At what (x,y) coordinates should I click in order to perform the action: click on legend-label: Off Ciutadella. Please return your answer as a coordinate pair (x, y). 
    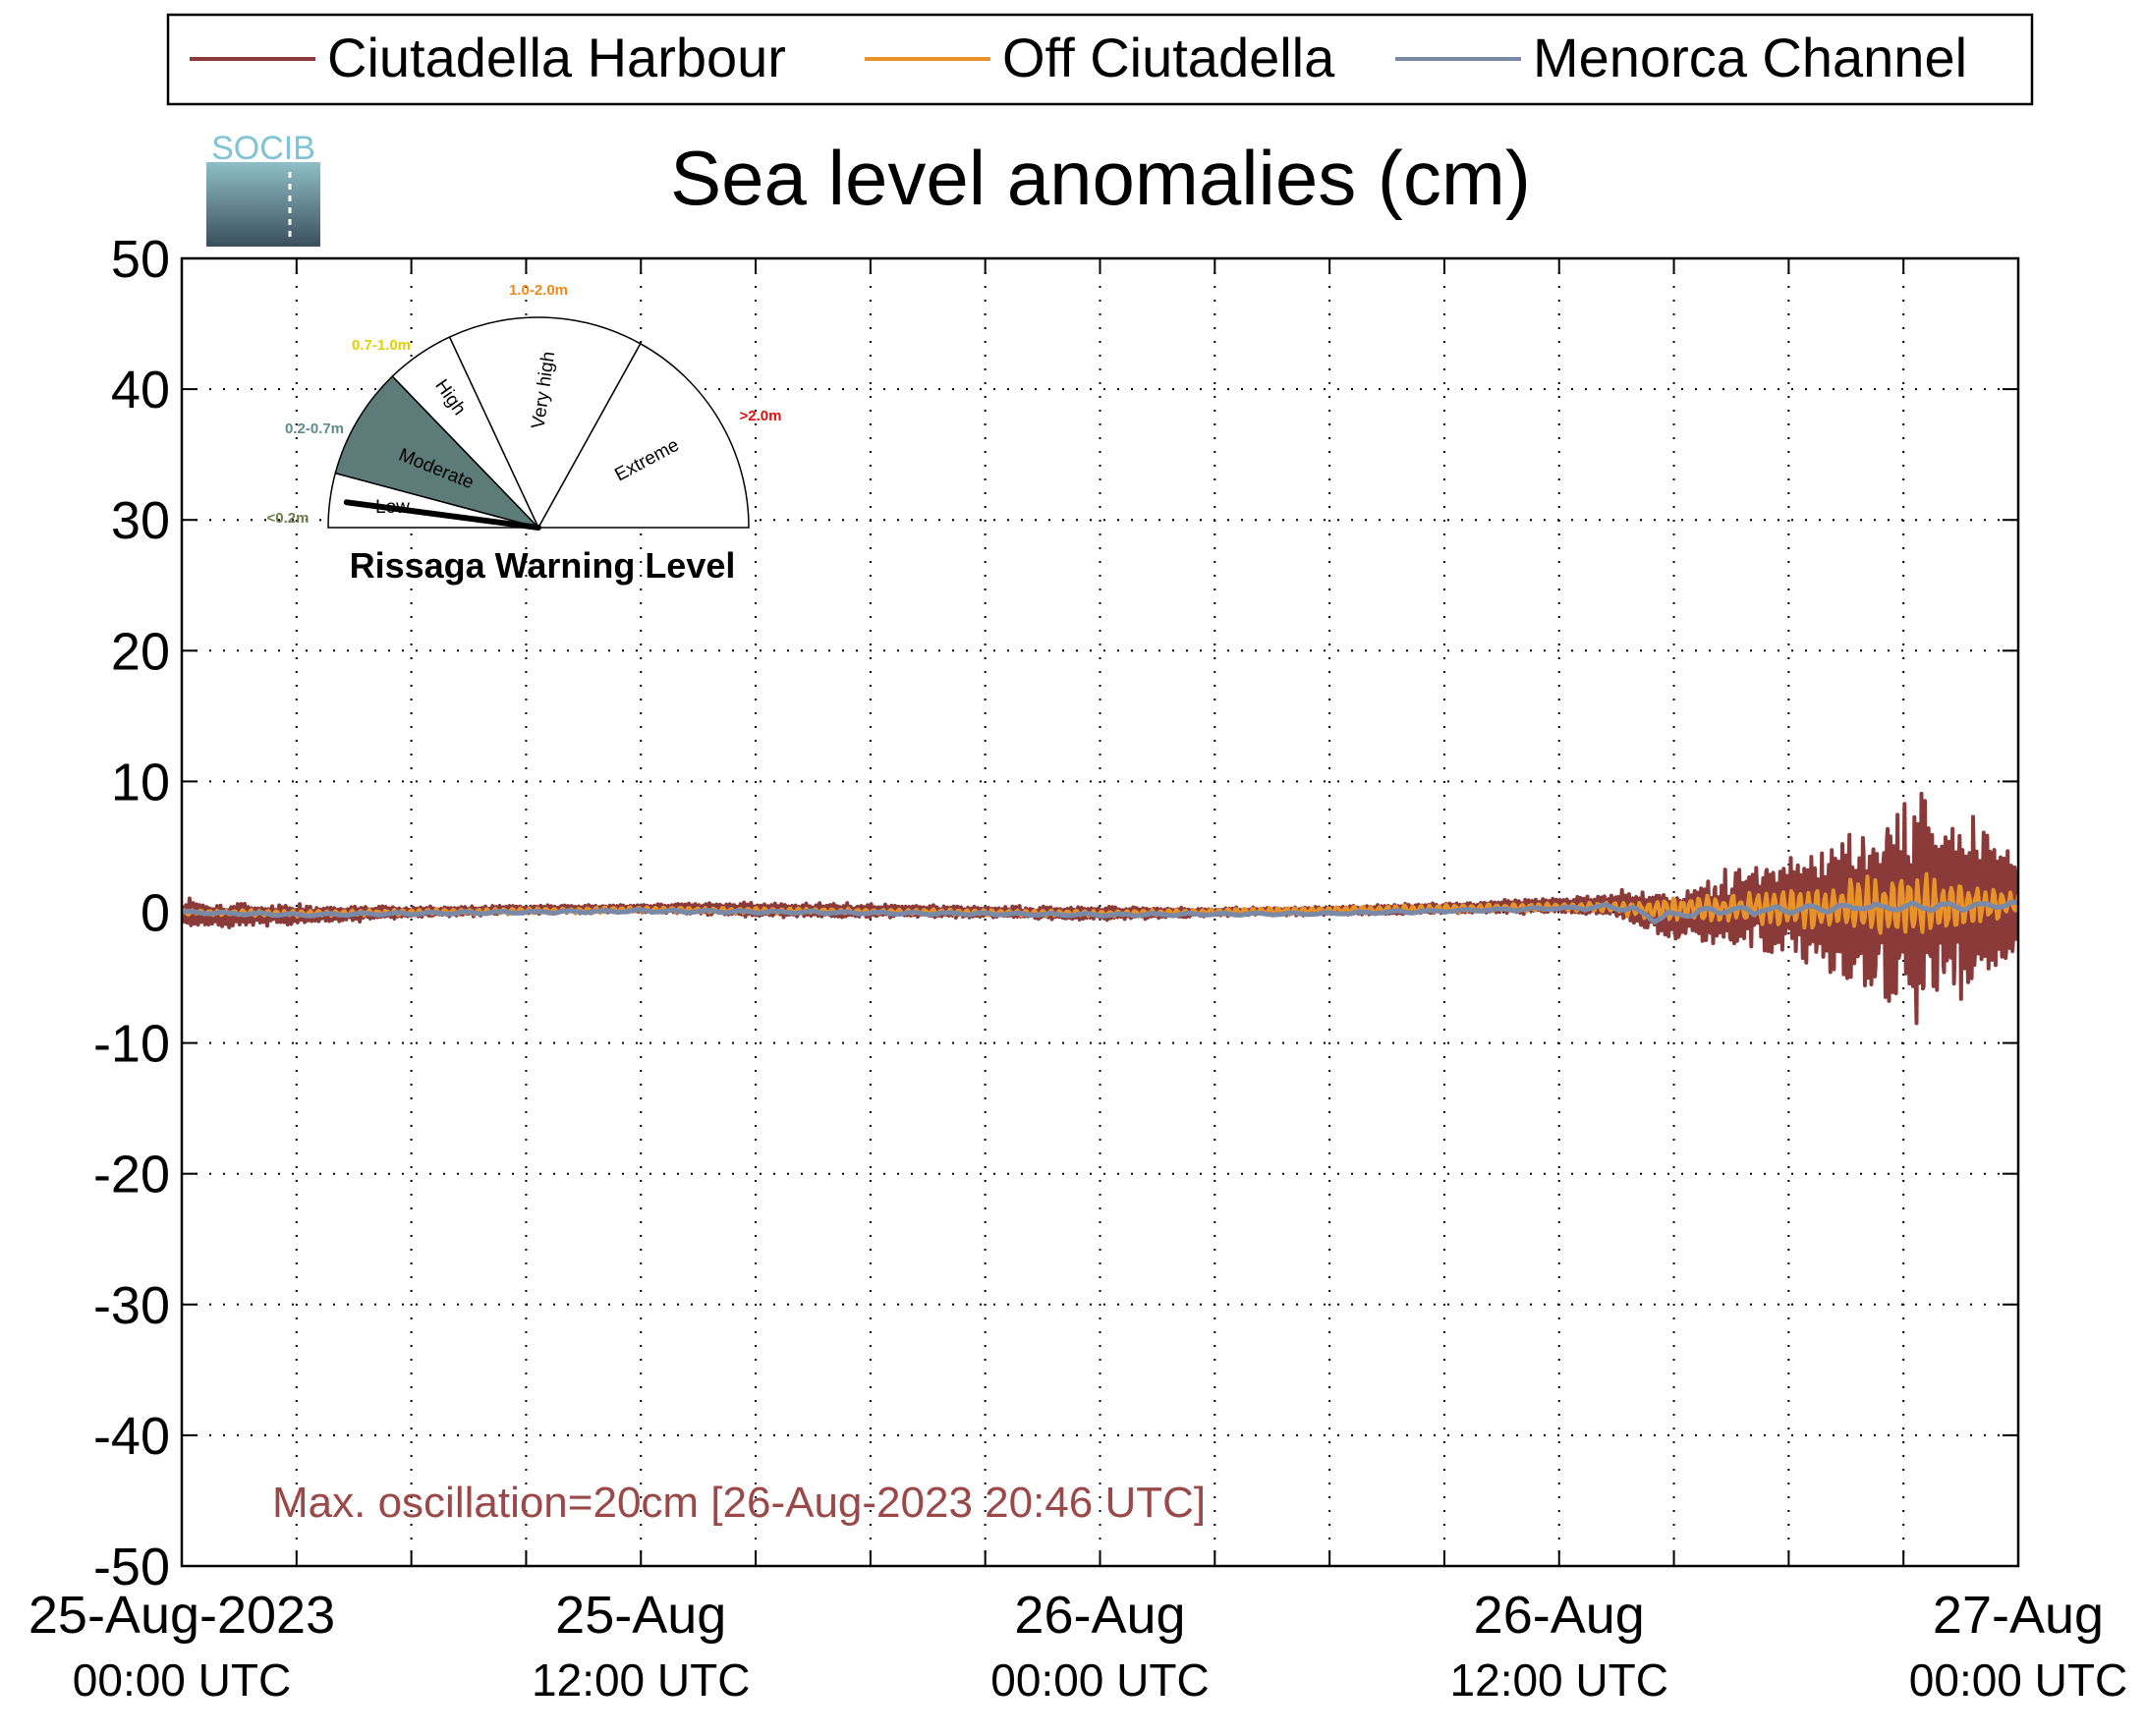
    Looking at the image, I should click on (1168, 57).